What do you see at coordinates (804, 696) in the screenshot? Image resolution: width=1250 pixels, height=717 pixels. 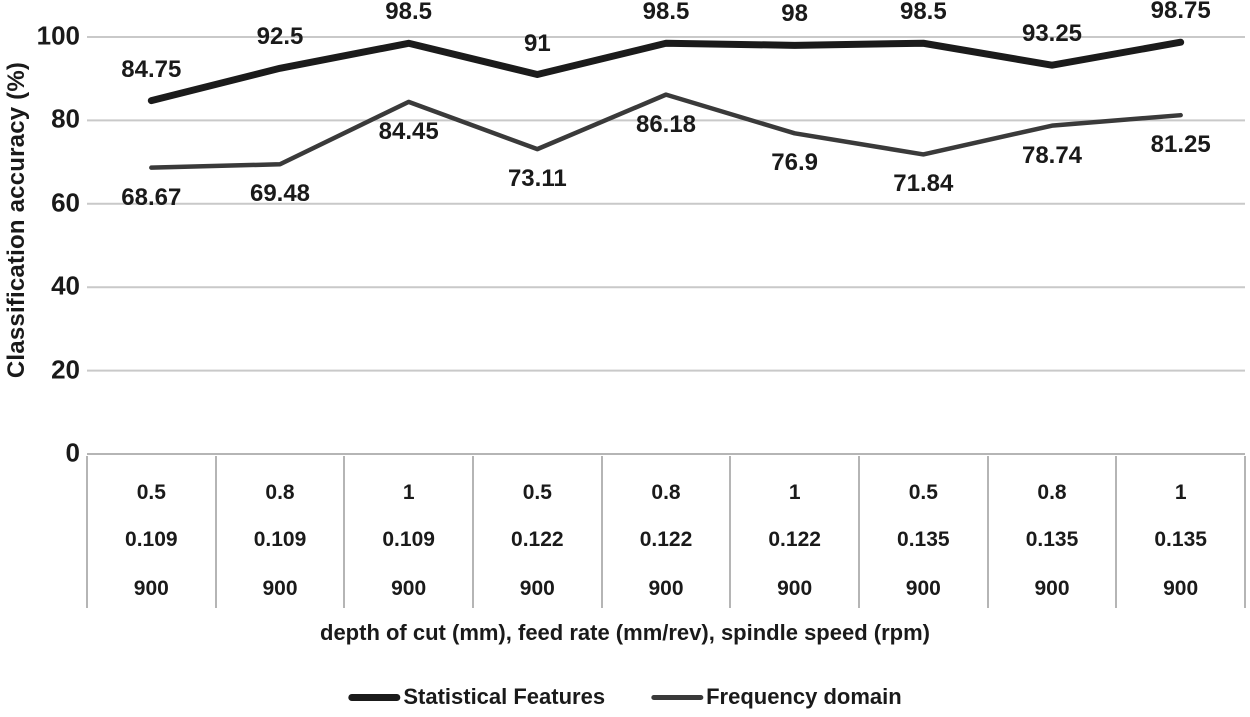 I see `legend-label-frequency-domain: Frequency domain` at bounding box center [804, 696].